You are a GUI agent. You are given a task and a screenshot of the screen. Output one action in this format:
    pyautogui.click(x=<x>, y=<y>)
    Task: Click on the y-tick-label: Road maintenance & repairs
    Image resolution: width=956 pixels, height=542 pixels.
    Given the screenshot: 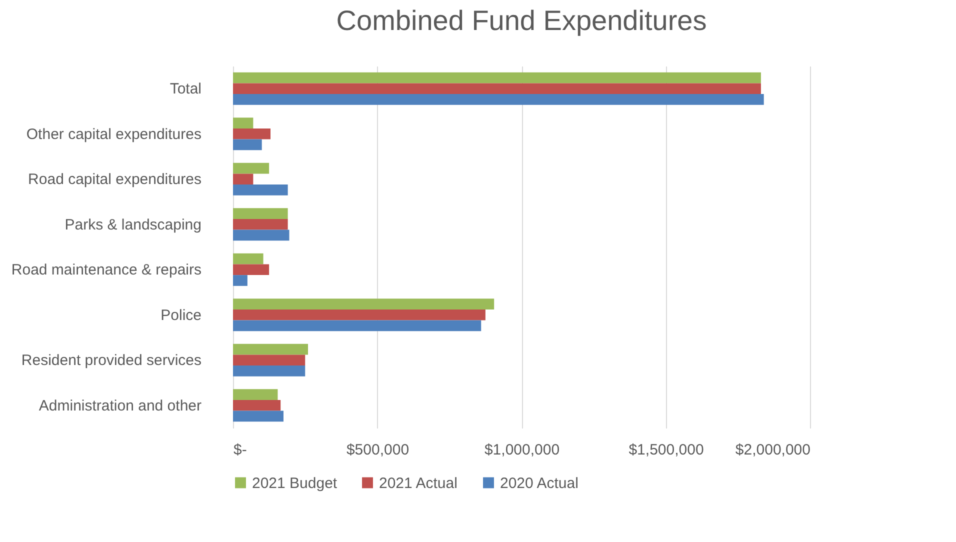 What is the action you would take?
    pyautogui.click(x=106, y=270)
    